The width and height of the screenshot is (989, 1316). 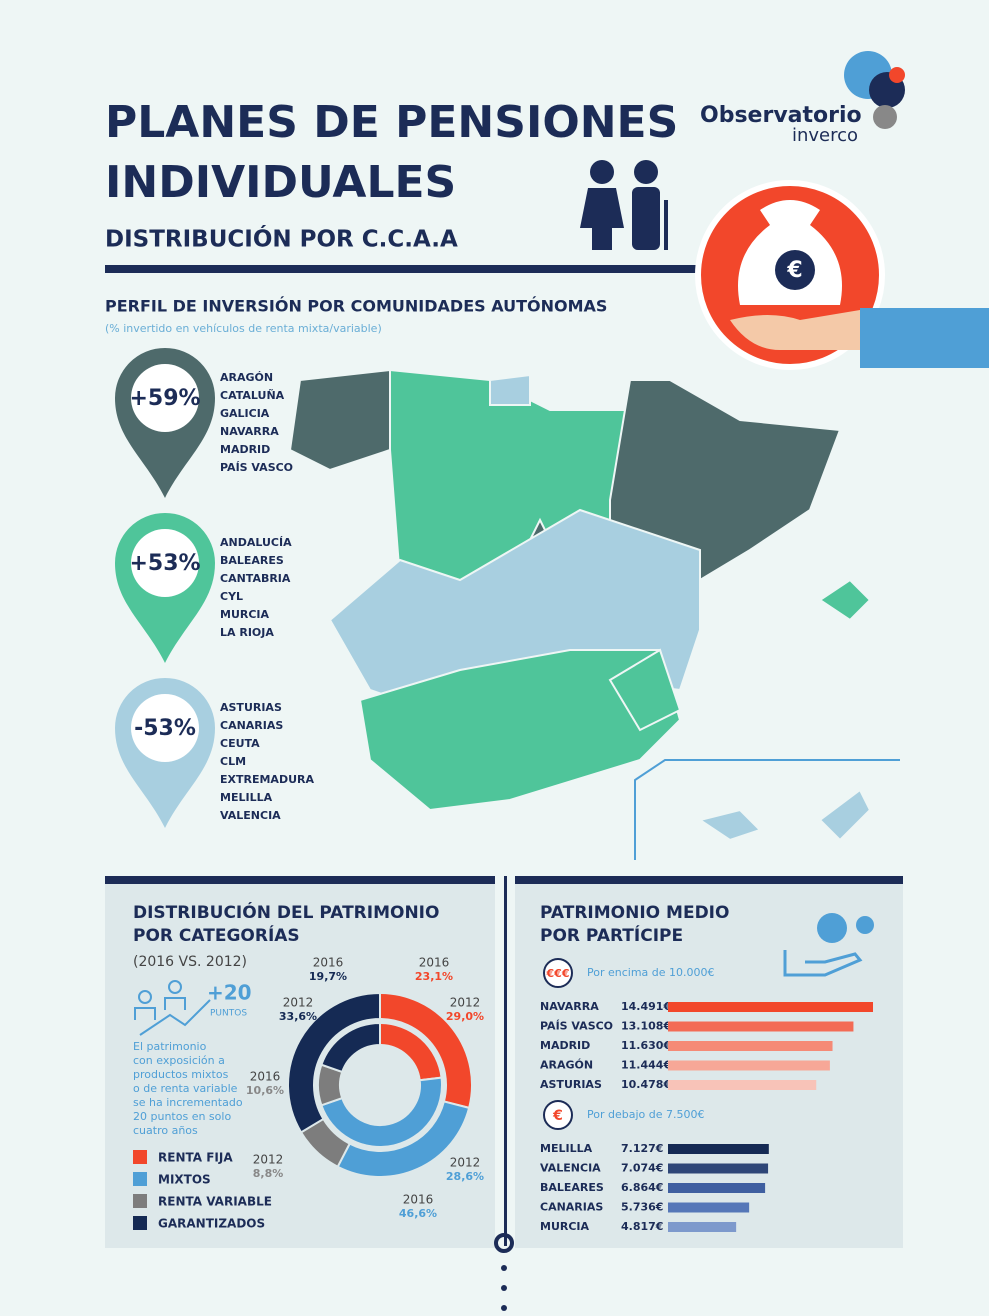 What do you see at coordinates (182, 1116) in the screenshot?
I see `description: 20 puntos en solo` at bounding box center [182, 1116].